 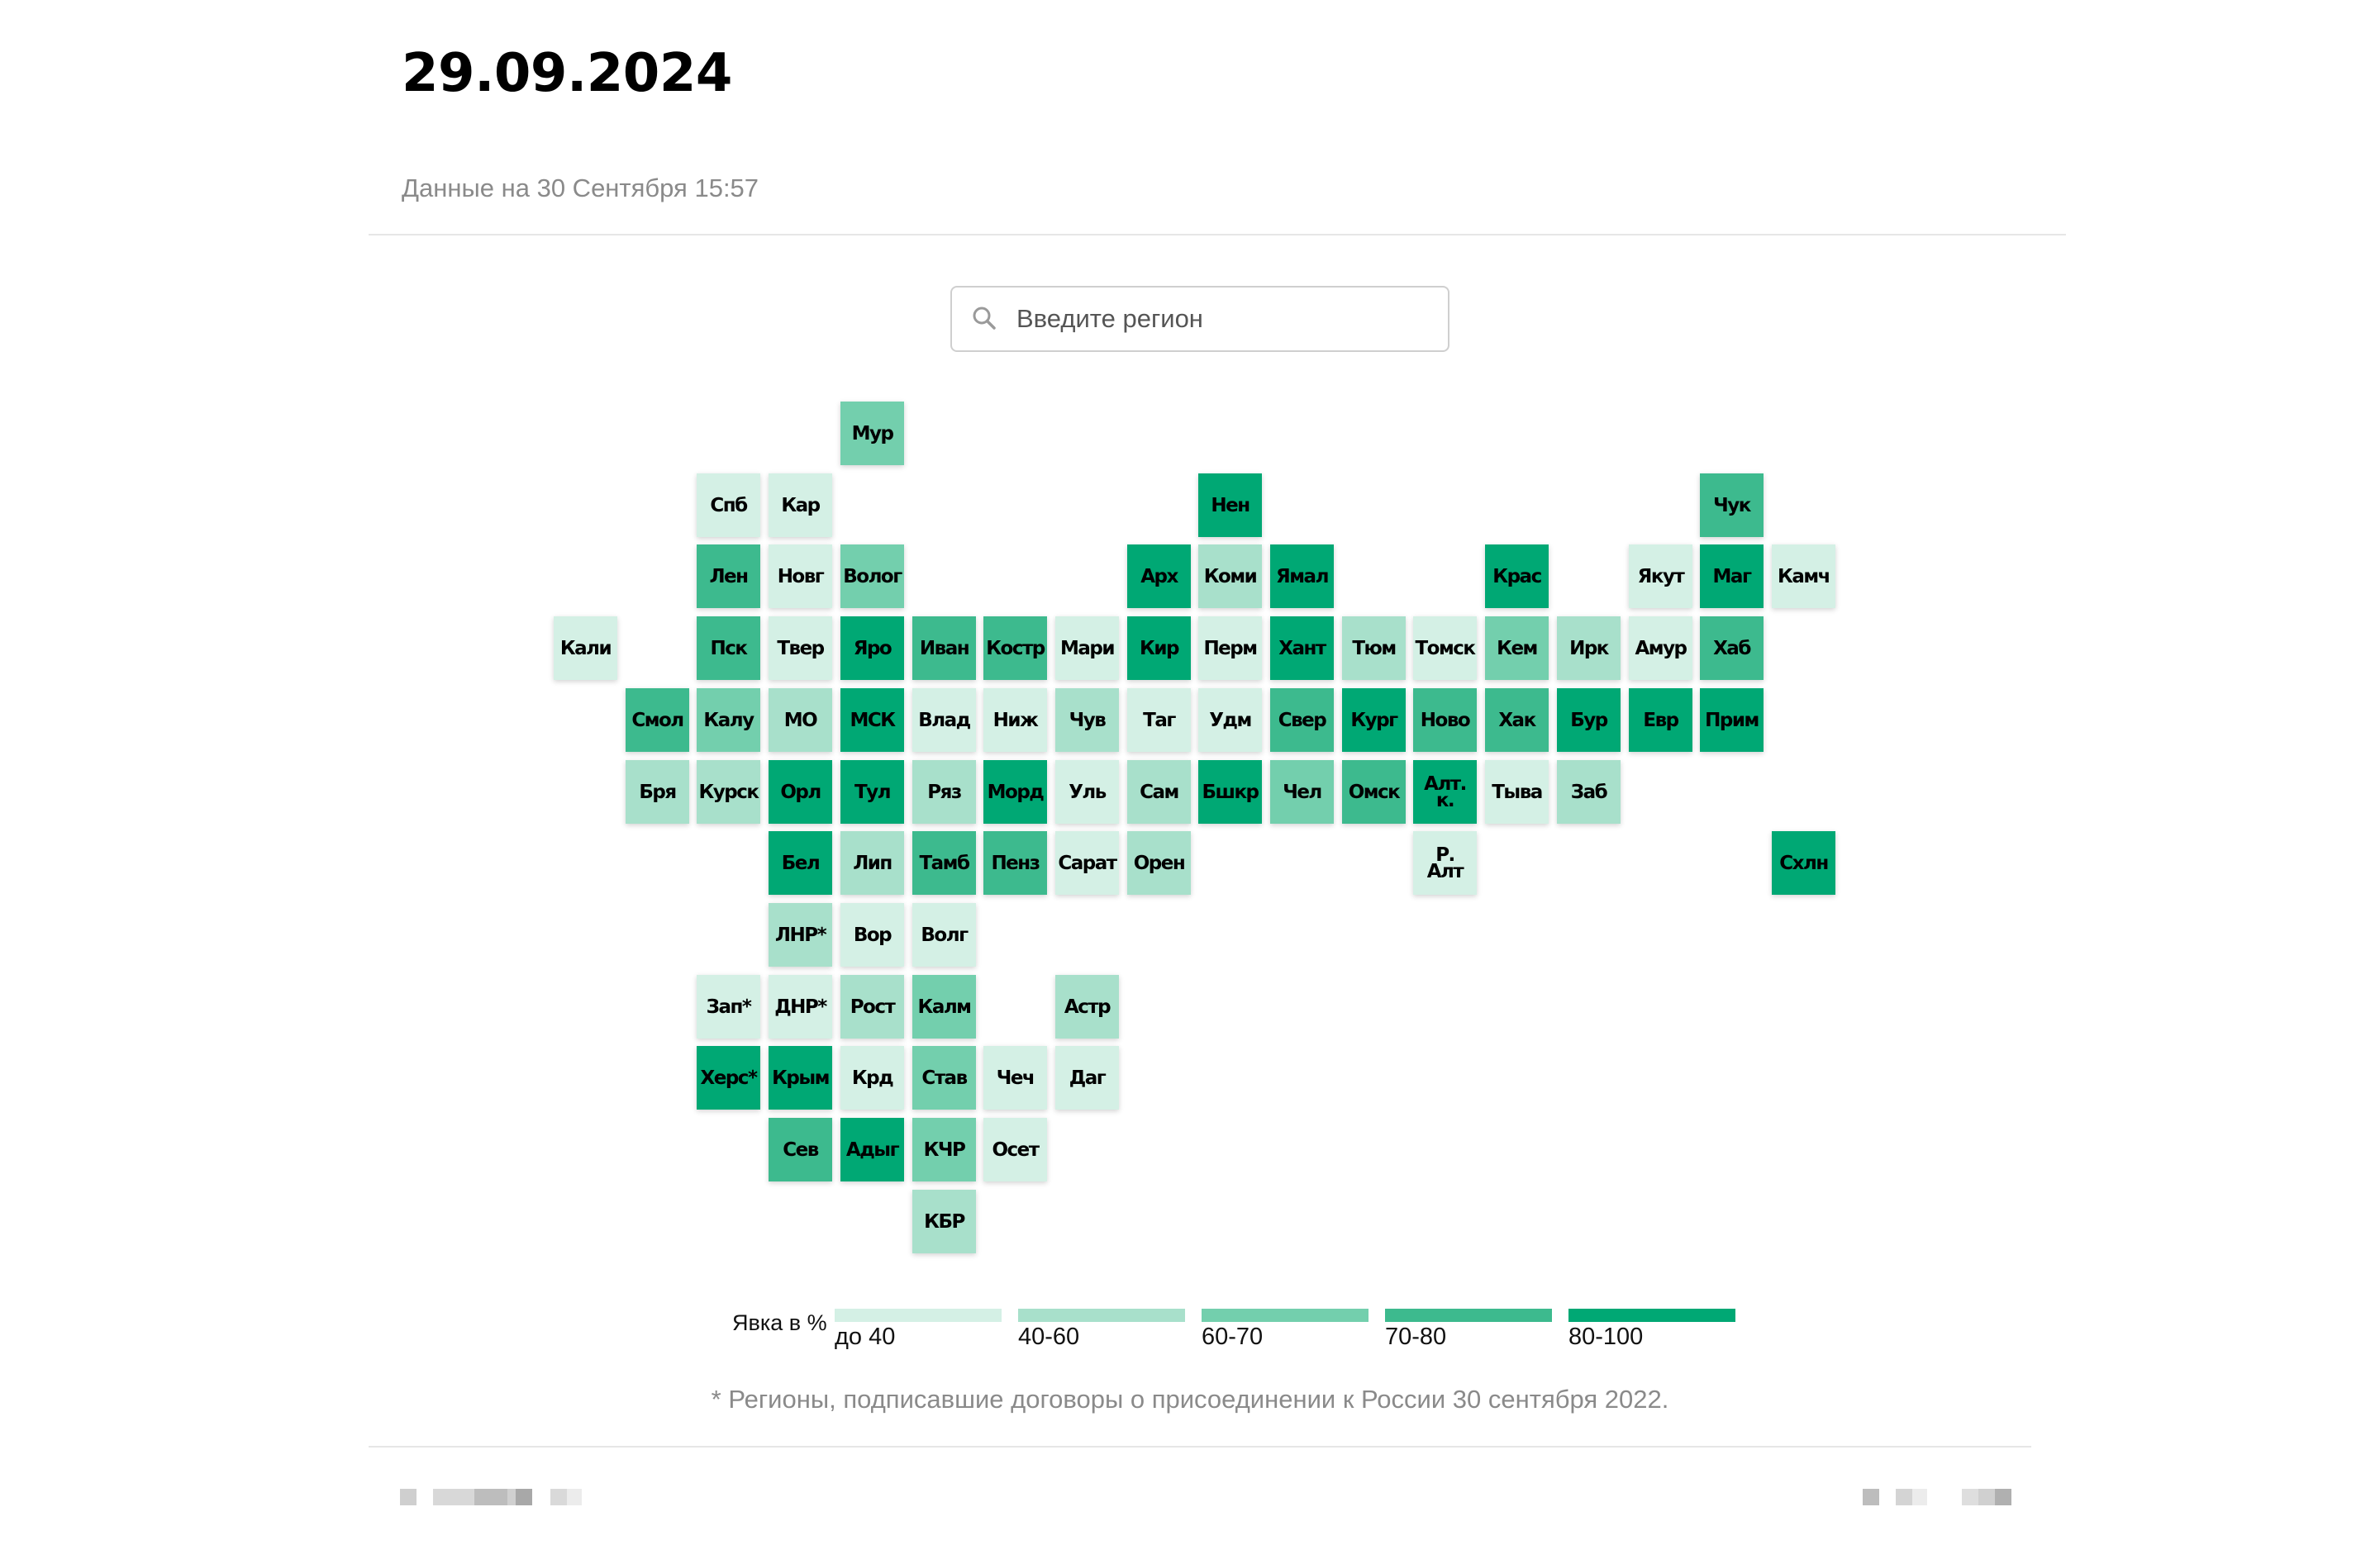 What do you see at coordinates (872, 433) in the screenshot?
I see `region-tile: Мур` at bounding box center [872, 433].